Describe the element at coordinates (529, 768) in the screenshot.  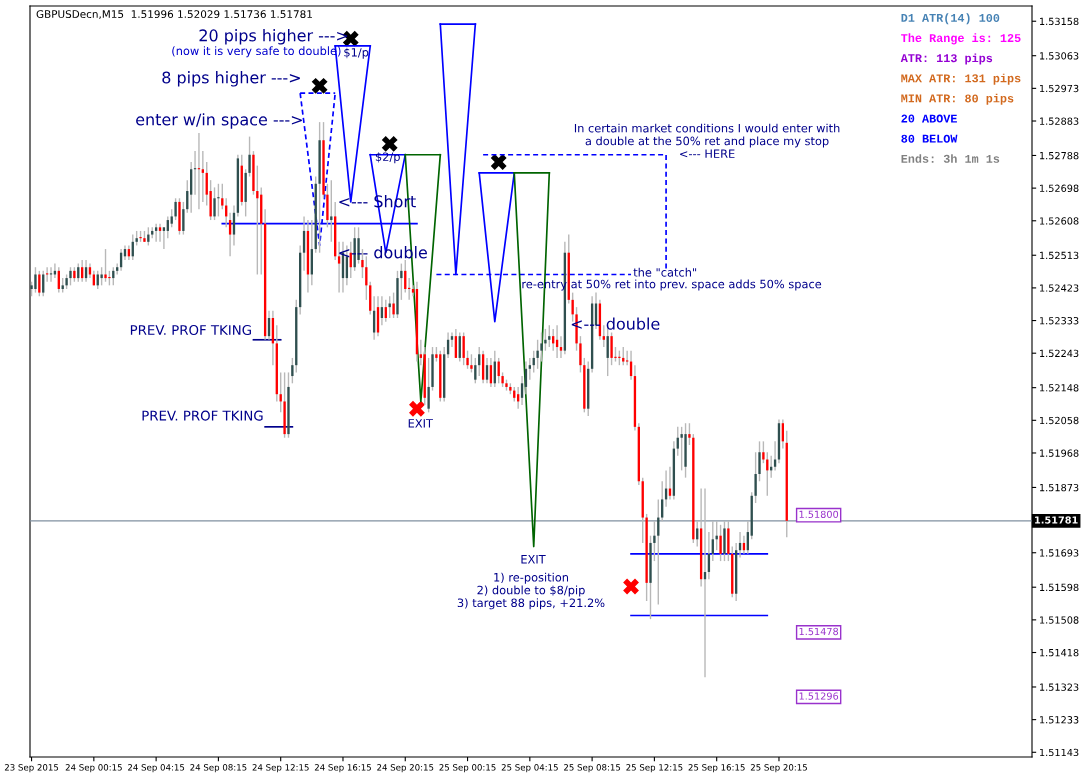
I see `x-tick-label: 25 Sep 04:15` at that location.